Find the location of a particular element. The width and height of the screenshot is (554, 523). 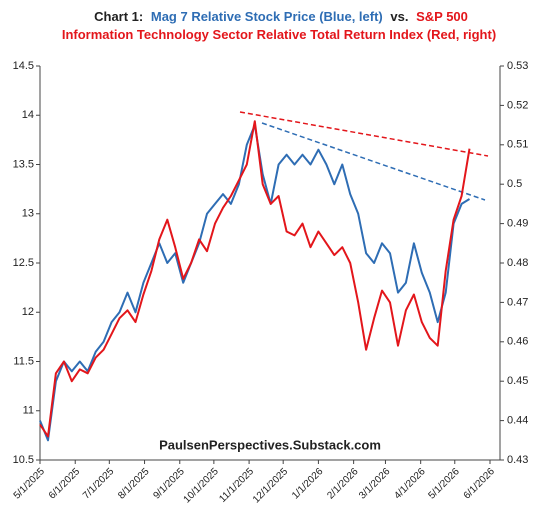

y2-tick-label: 0.51 is located at coordinates (517, 145).